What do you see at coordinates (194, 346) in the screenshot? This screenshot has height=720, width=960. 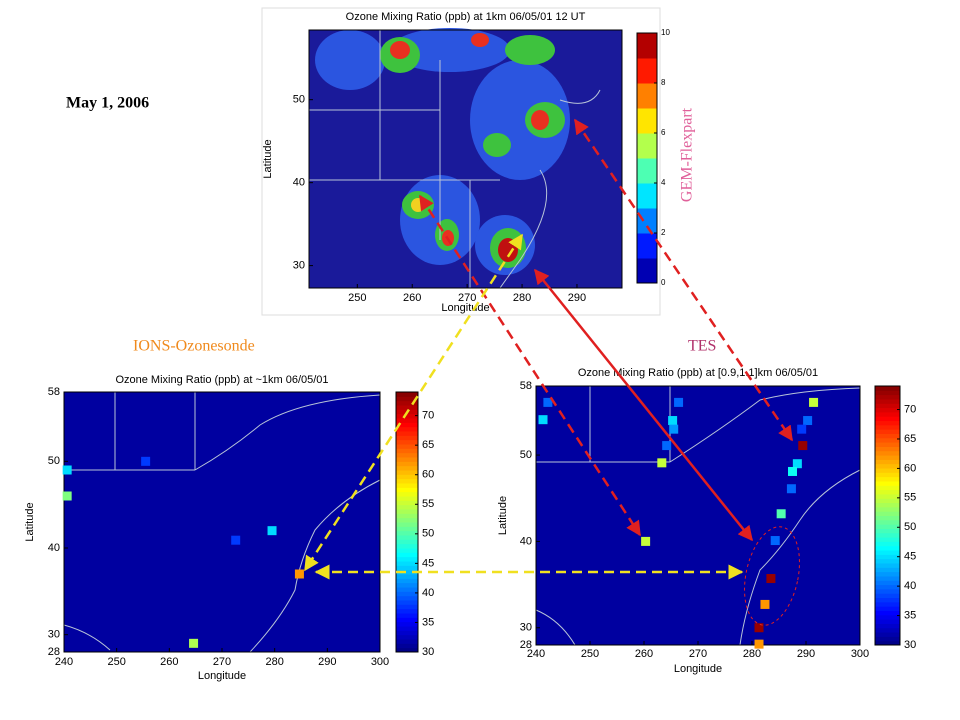 I see `sonde-label: IONS-Ozonesonde` at bounding box center [194, 346].